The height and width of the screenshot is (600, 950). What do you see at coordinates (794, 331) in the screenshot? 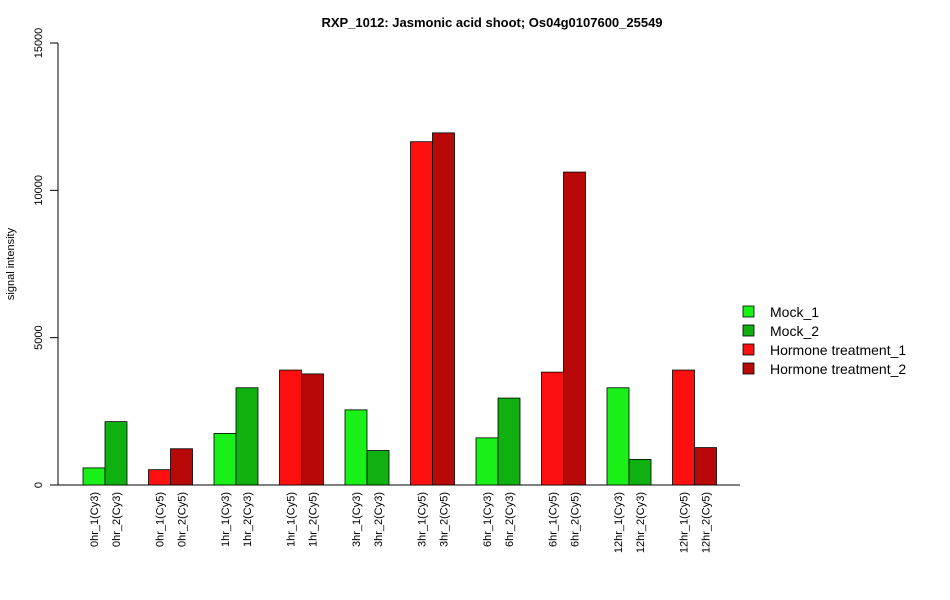
I see `legend-entry: Mock_2` at bounding box center [794, 331].